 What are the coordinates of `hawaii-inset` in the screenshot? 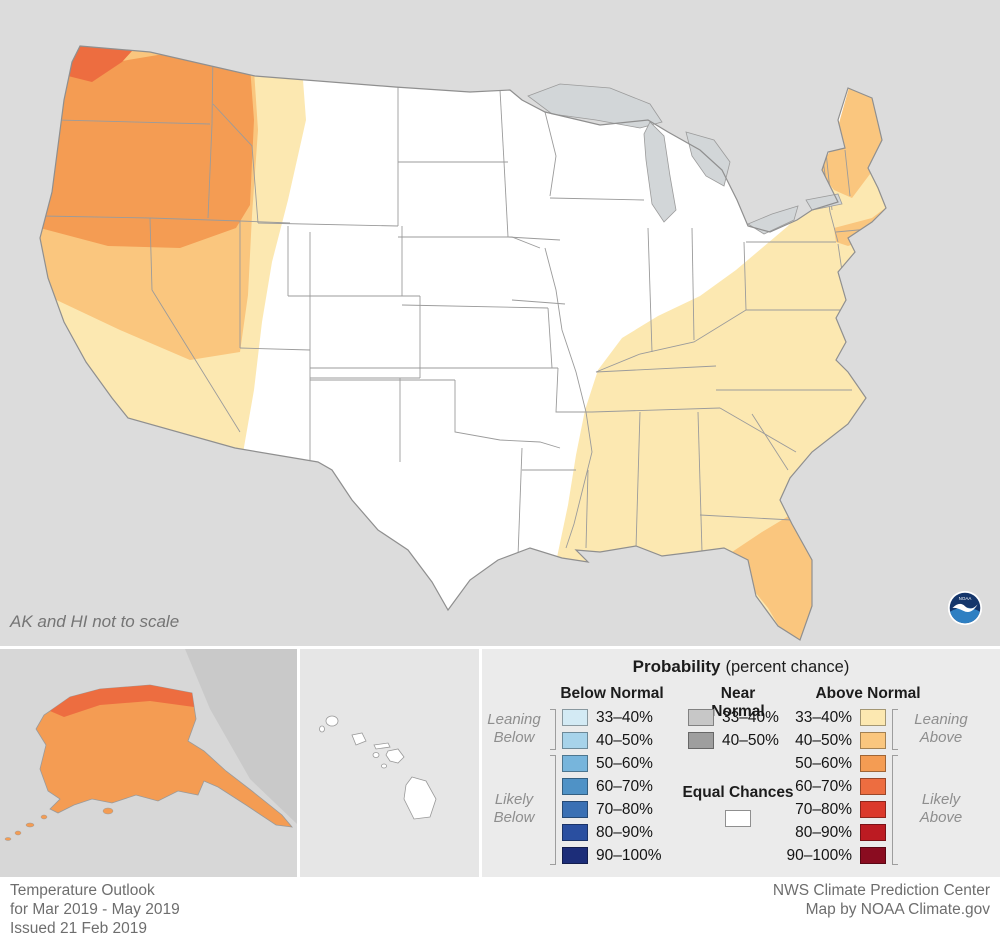 It's located at (389, 763).